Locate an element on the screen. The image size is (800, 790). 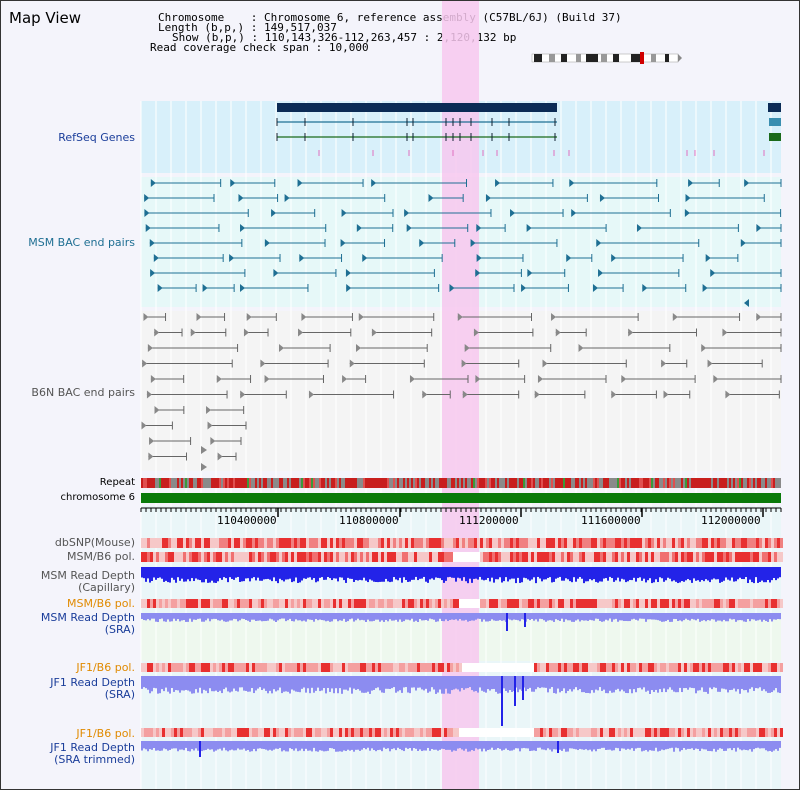
msm-bac-end is located at coordinates (241, 198).